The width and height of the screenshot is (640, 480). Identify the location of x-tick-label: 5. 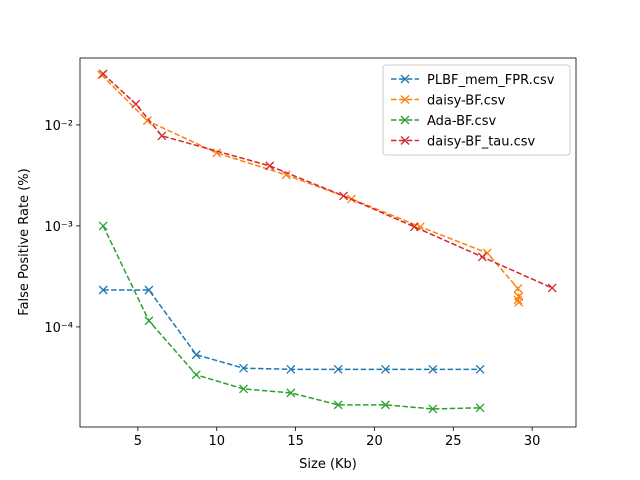
(138, 441).